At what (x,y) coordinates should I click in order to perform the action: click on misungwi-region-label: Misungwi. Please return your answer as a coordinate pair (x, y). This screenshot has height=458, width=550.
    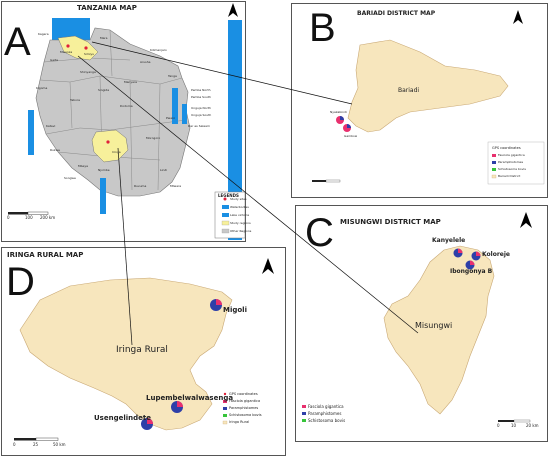
    Looking at the image, I should click on (434, 325).